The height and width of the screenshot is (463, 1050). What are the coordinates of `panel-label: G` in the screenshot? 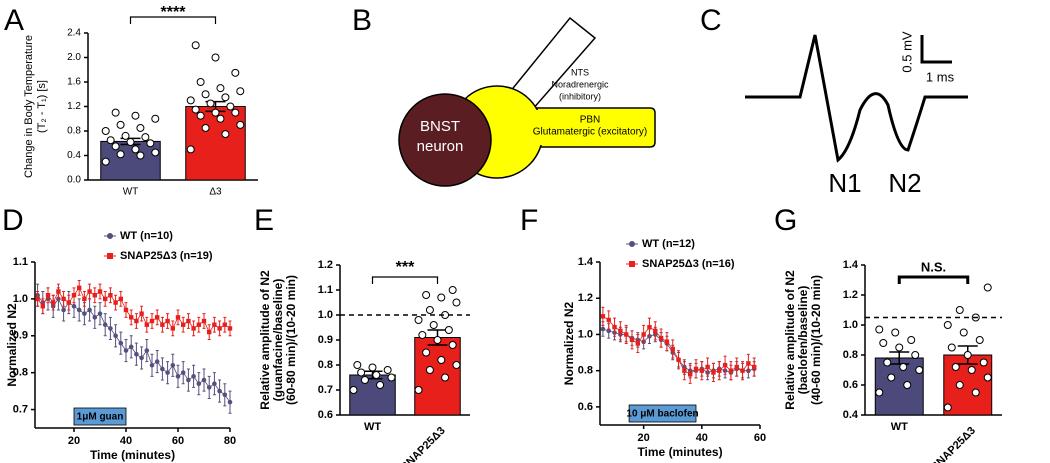 It's located at (785, 220).